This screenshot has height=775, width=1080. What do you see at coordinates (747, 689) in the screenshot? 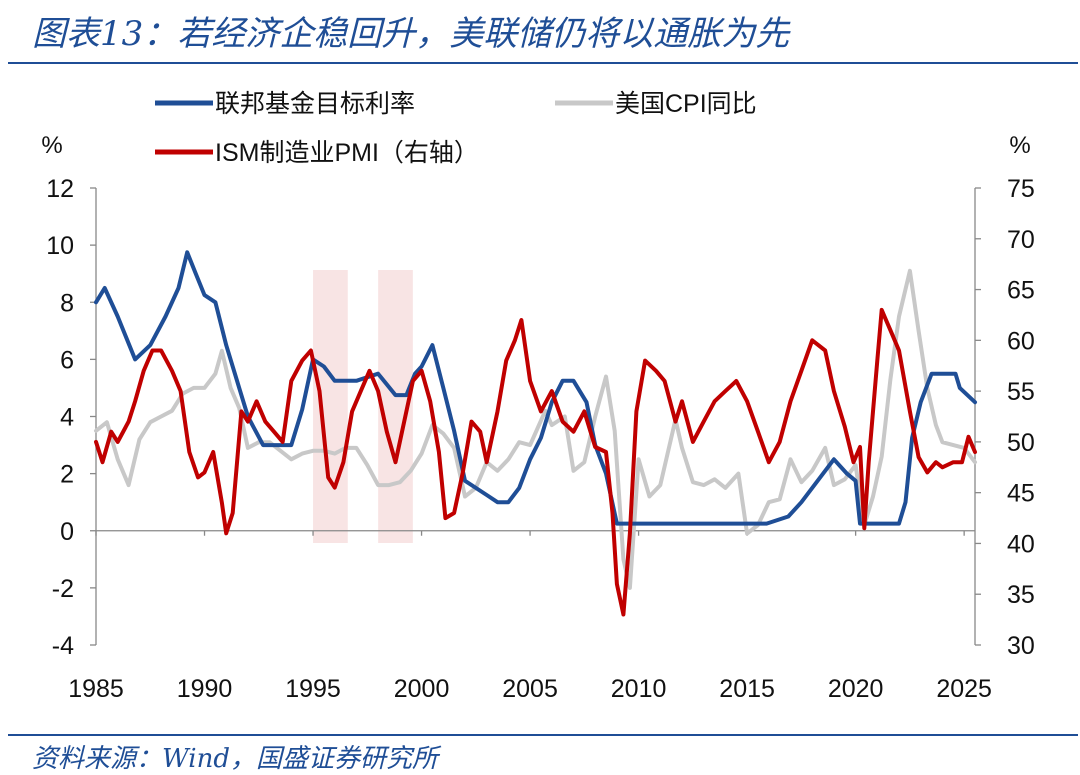
I see `x-tick-label: 2015` at bounding box center [747, 689].